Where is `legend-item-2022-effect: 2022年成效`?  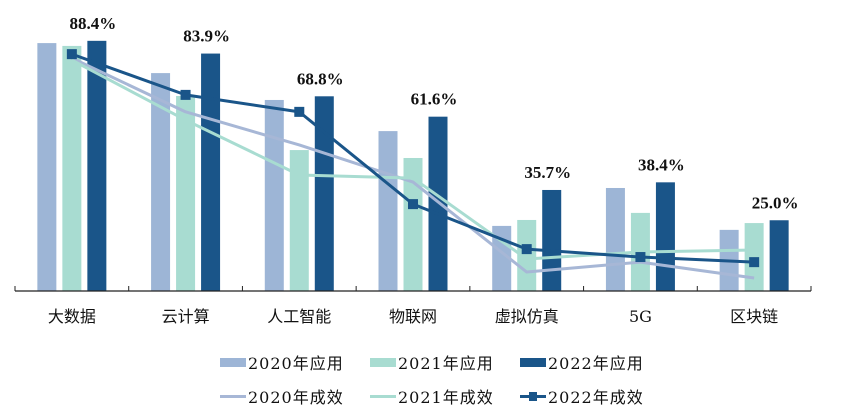 legend-item-2022-effect: 2022年成效 is located at coordinates (595, 396).